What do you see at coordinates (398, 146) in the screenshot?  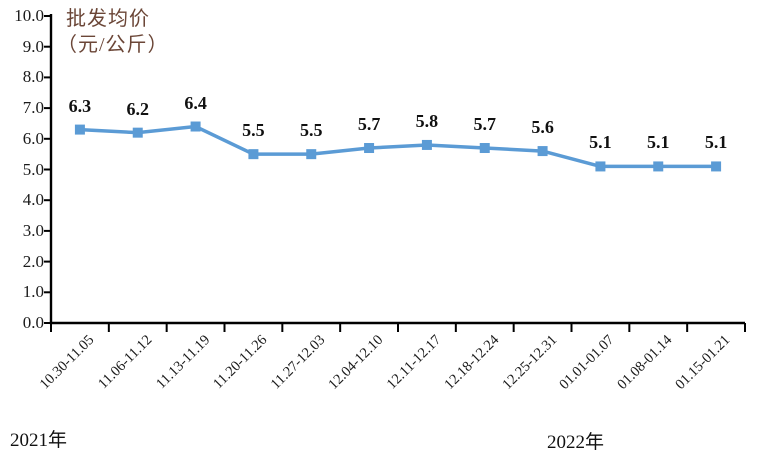 I see `price-line-series` at bounding box center [398, 146].